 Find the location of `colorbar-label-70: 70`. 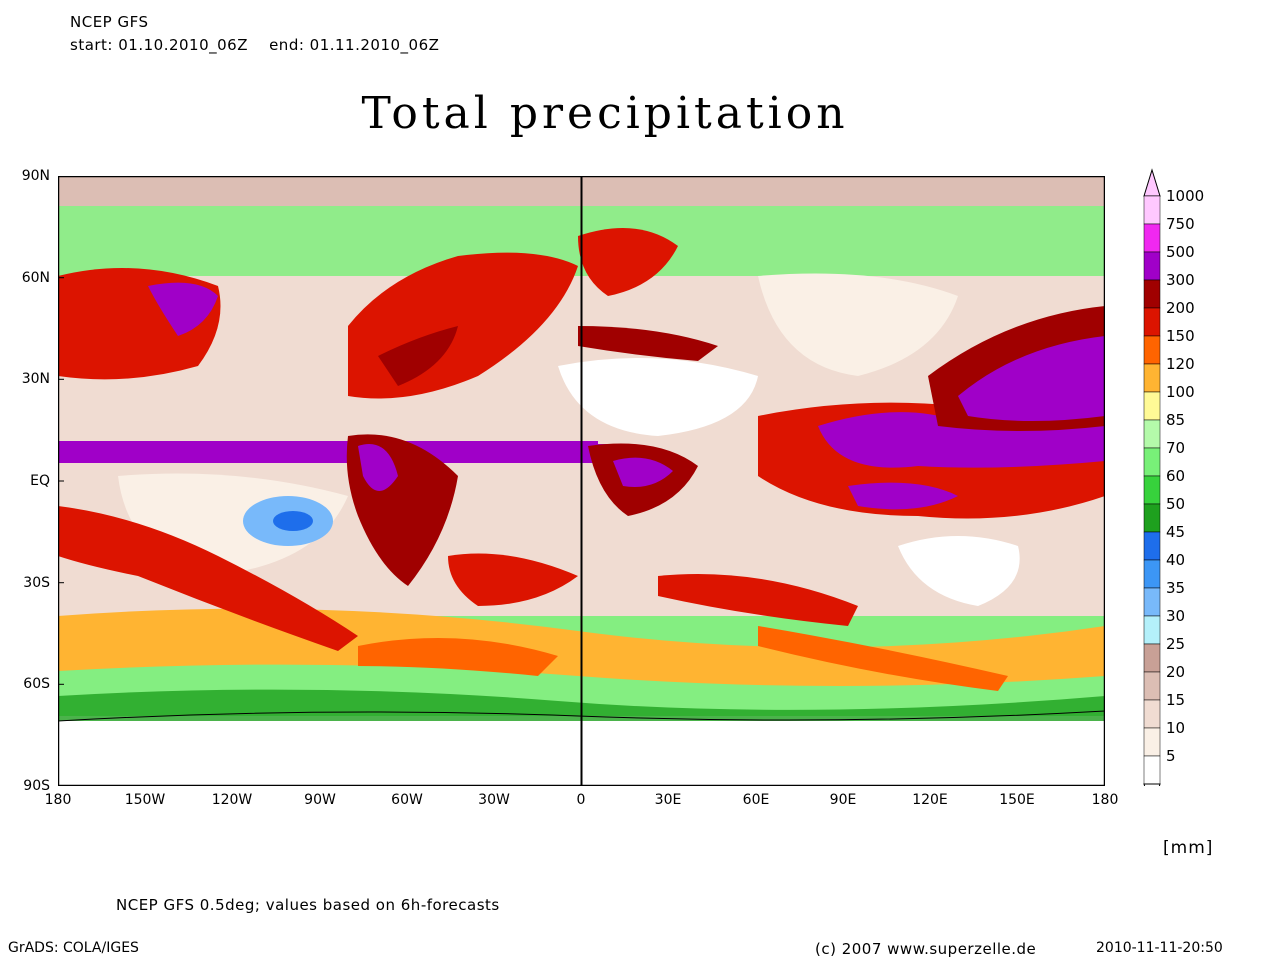

colorbar-label-70: 70 is located at coordinates (1176, 448).